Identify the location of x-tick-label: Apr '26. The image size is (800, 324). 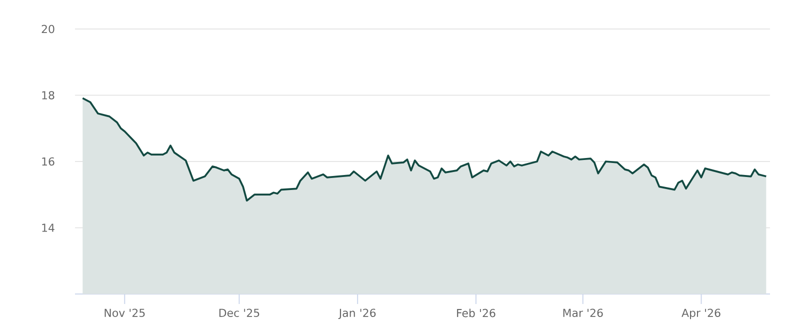
(701, 314).